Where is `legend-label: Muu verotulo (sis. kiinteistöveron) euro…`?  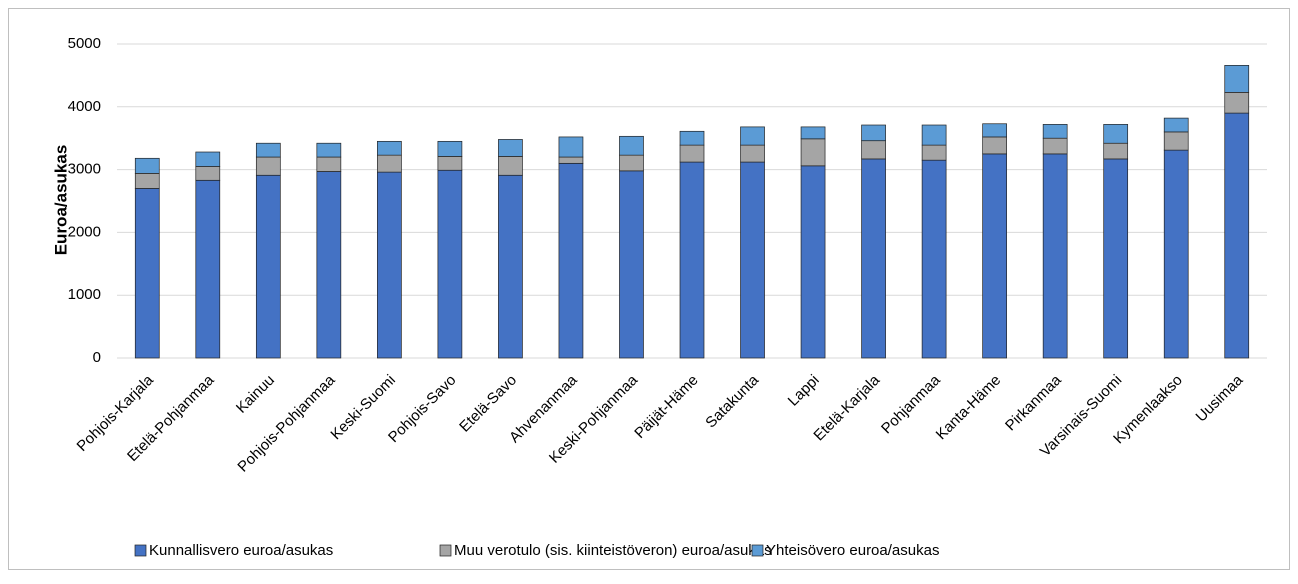
legend-label: Muu verotulo (sis. kiinteistöveron) euro… is located at coordinates (613, 550).